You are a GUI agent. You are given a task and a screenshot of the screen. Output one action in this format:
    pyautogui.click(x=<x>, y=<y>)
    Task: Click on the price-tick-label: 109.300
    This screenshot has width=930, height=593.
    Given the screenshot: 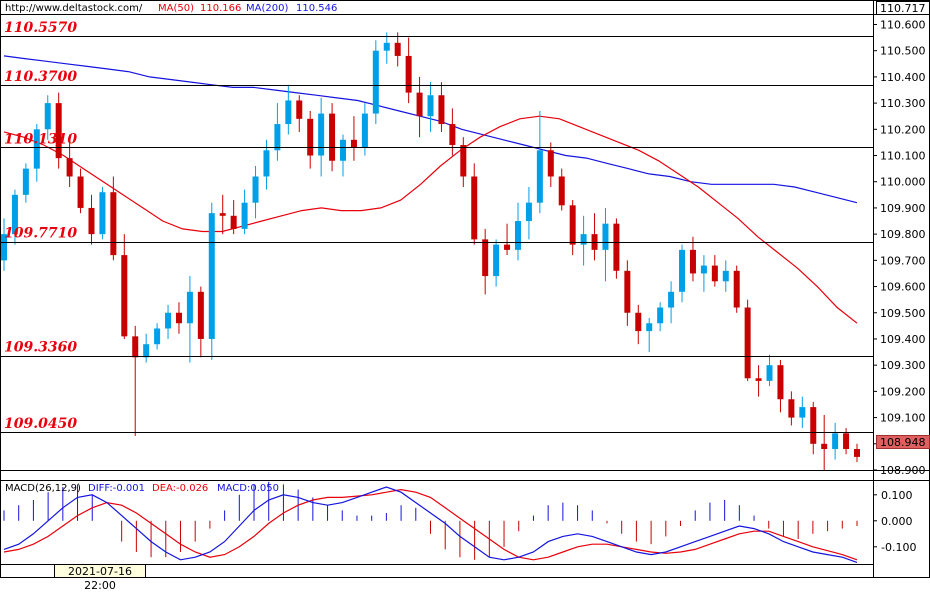 What is the action you would take?
    pyautogui.click(x=903, y=365)
    